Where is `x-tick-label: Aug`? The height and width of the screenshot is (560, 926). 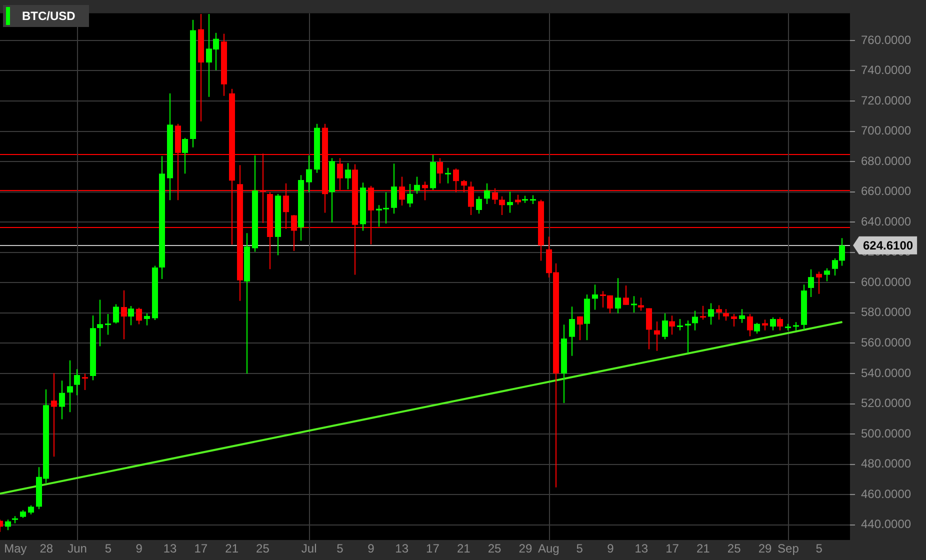
x-tick-label: Aug is located at coordinates (549, 549).